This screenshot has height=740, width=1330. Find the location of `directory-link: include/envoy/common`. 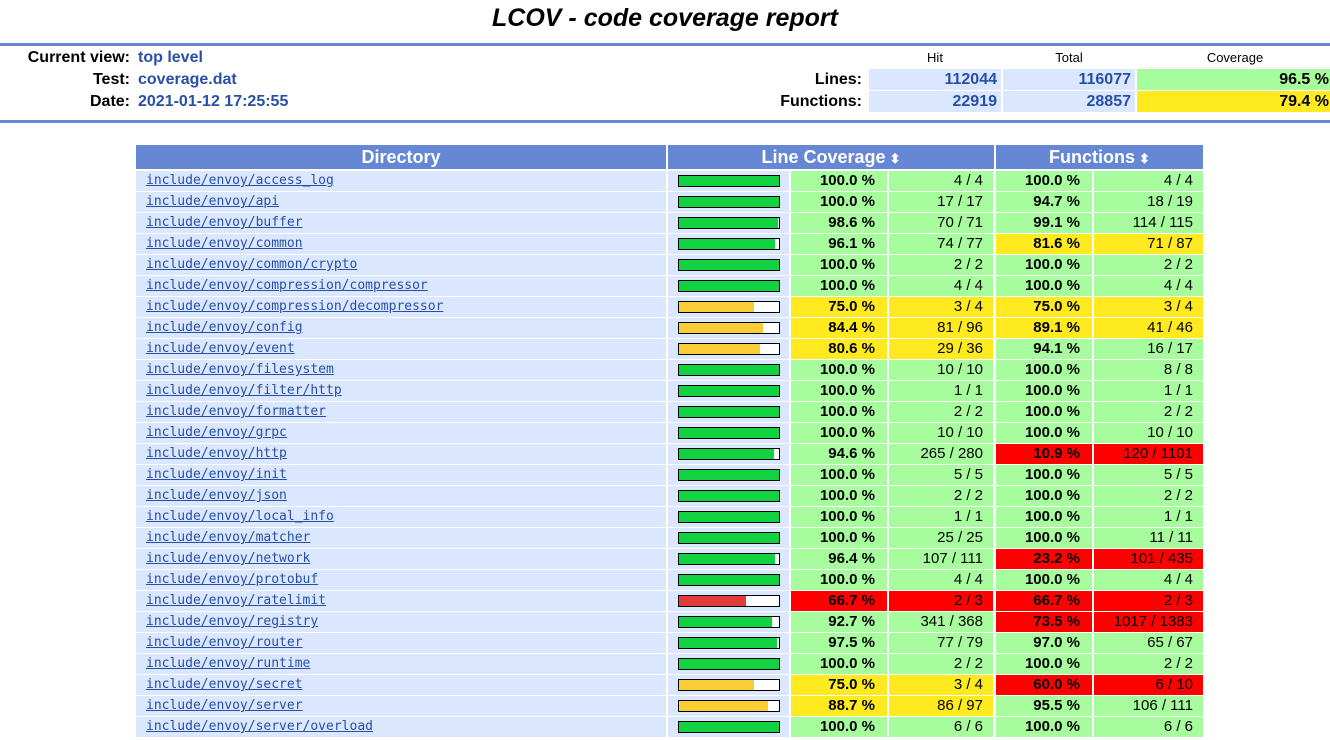

directory-link: include/envoy/common is located at coordinates (224, 243).